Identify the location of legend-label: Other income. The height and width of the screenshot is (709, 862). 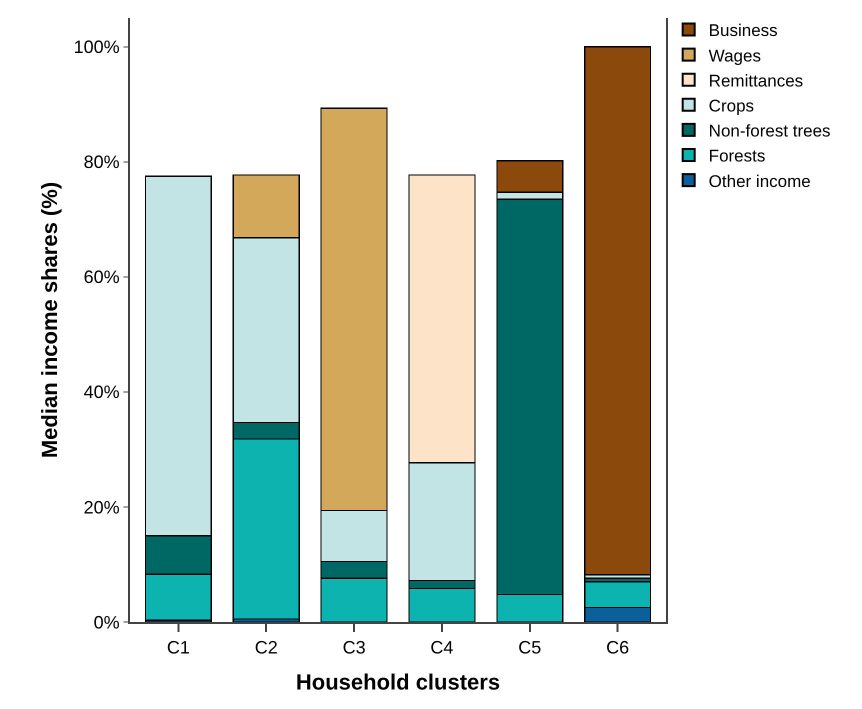
(759, 181).